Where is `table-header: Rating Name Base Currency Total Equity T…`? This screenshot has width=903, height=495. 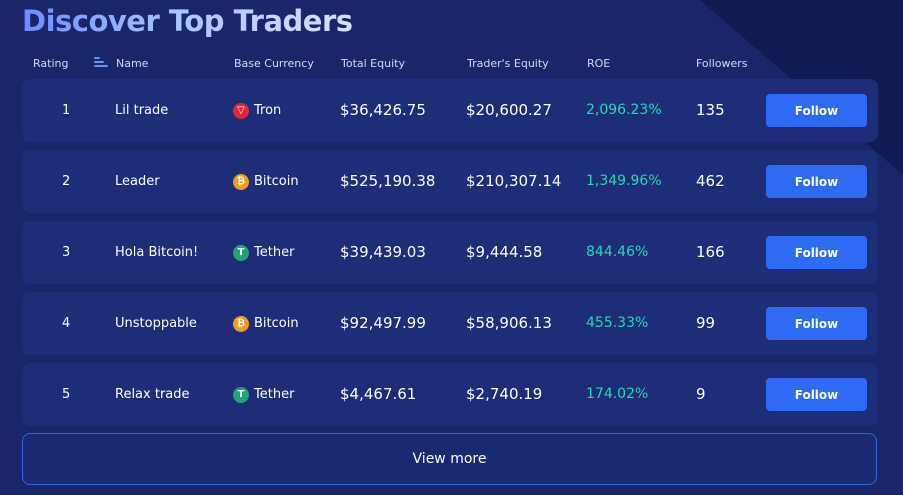
table-header: Rating Name Base Currency Total Equity T… is located at coordinates (450, 65).